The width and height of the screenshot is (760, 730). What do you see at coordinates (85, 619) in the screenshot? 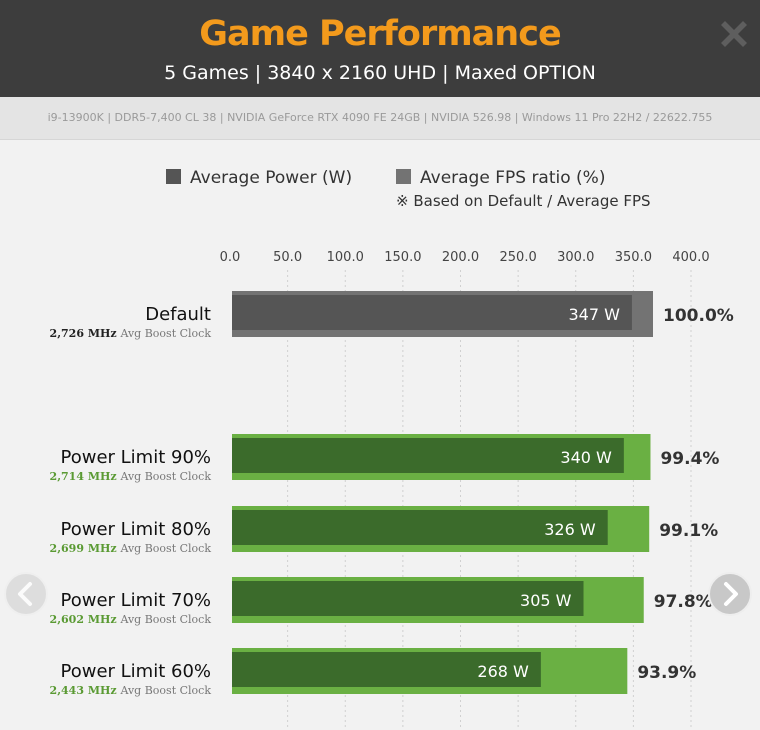
I see `boost-clock-value: 2,602 MHz` at bounding box center [85, 619].